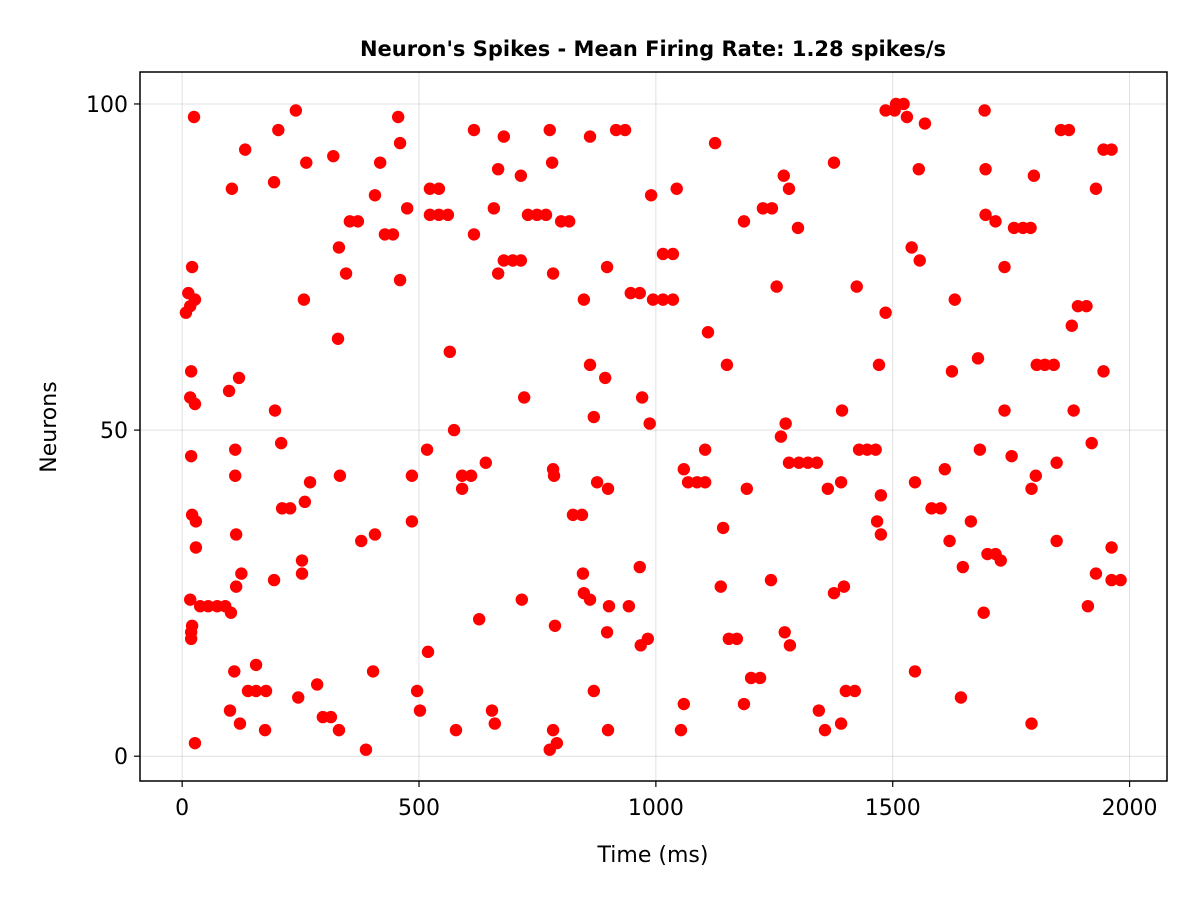  Describe the element at coordinates (656, 808) in the screenshot. I see `x-tick-label: 1000` at that location.